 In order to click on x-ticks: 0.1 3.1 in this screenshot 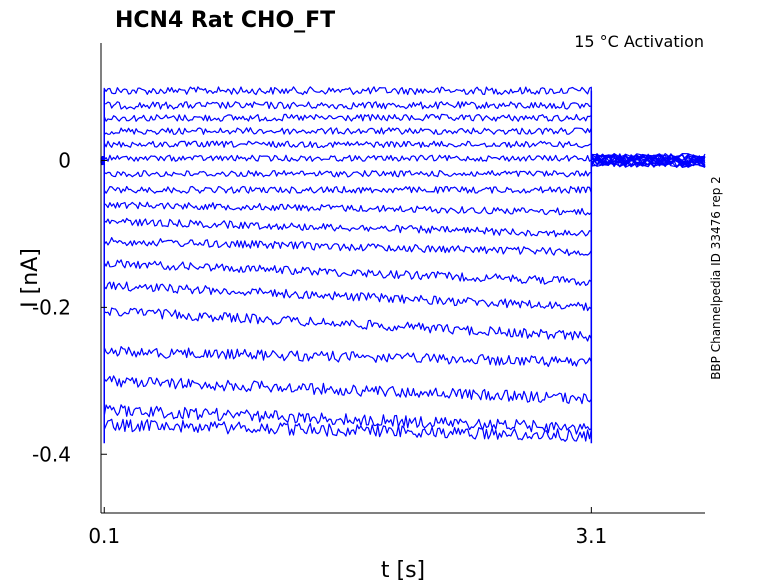, I will do `click(347, 527)`.